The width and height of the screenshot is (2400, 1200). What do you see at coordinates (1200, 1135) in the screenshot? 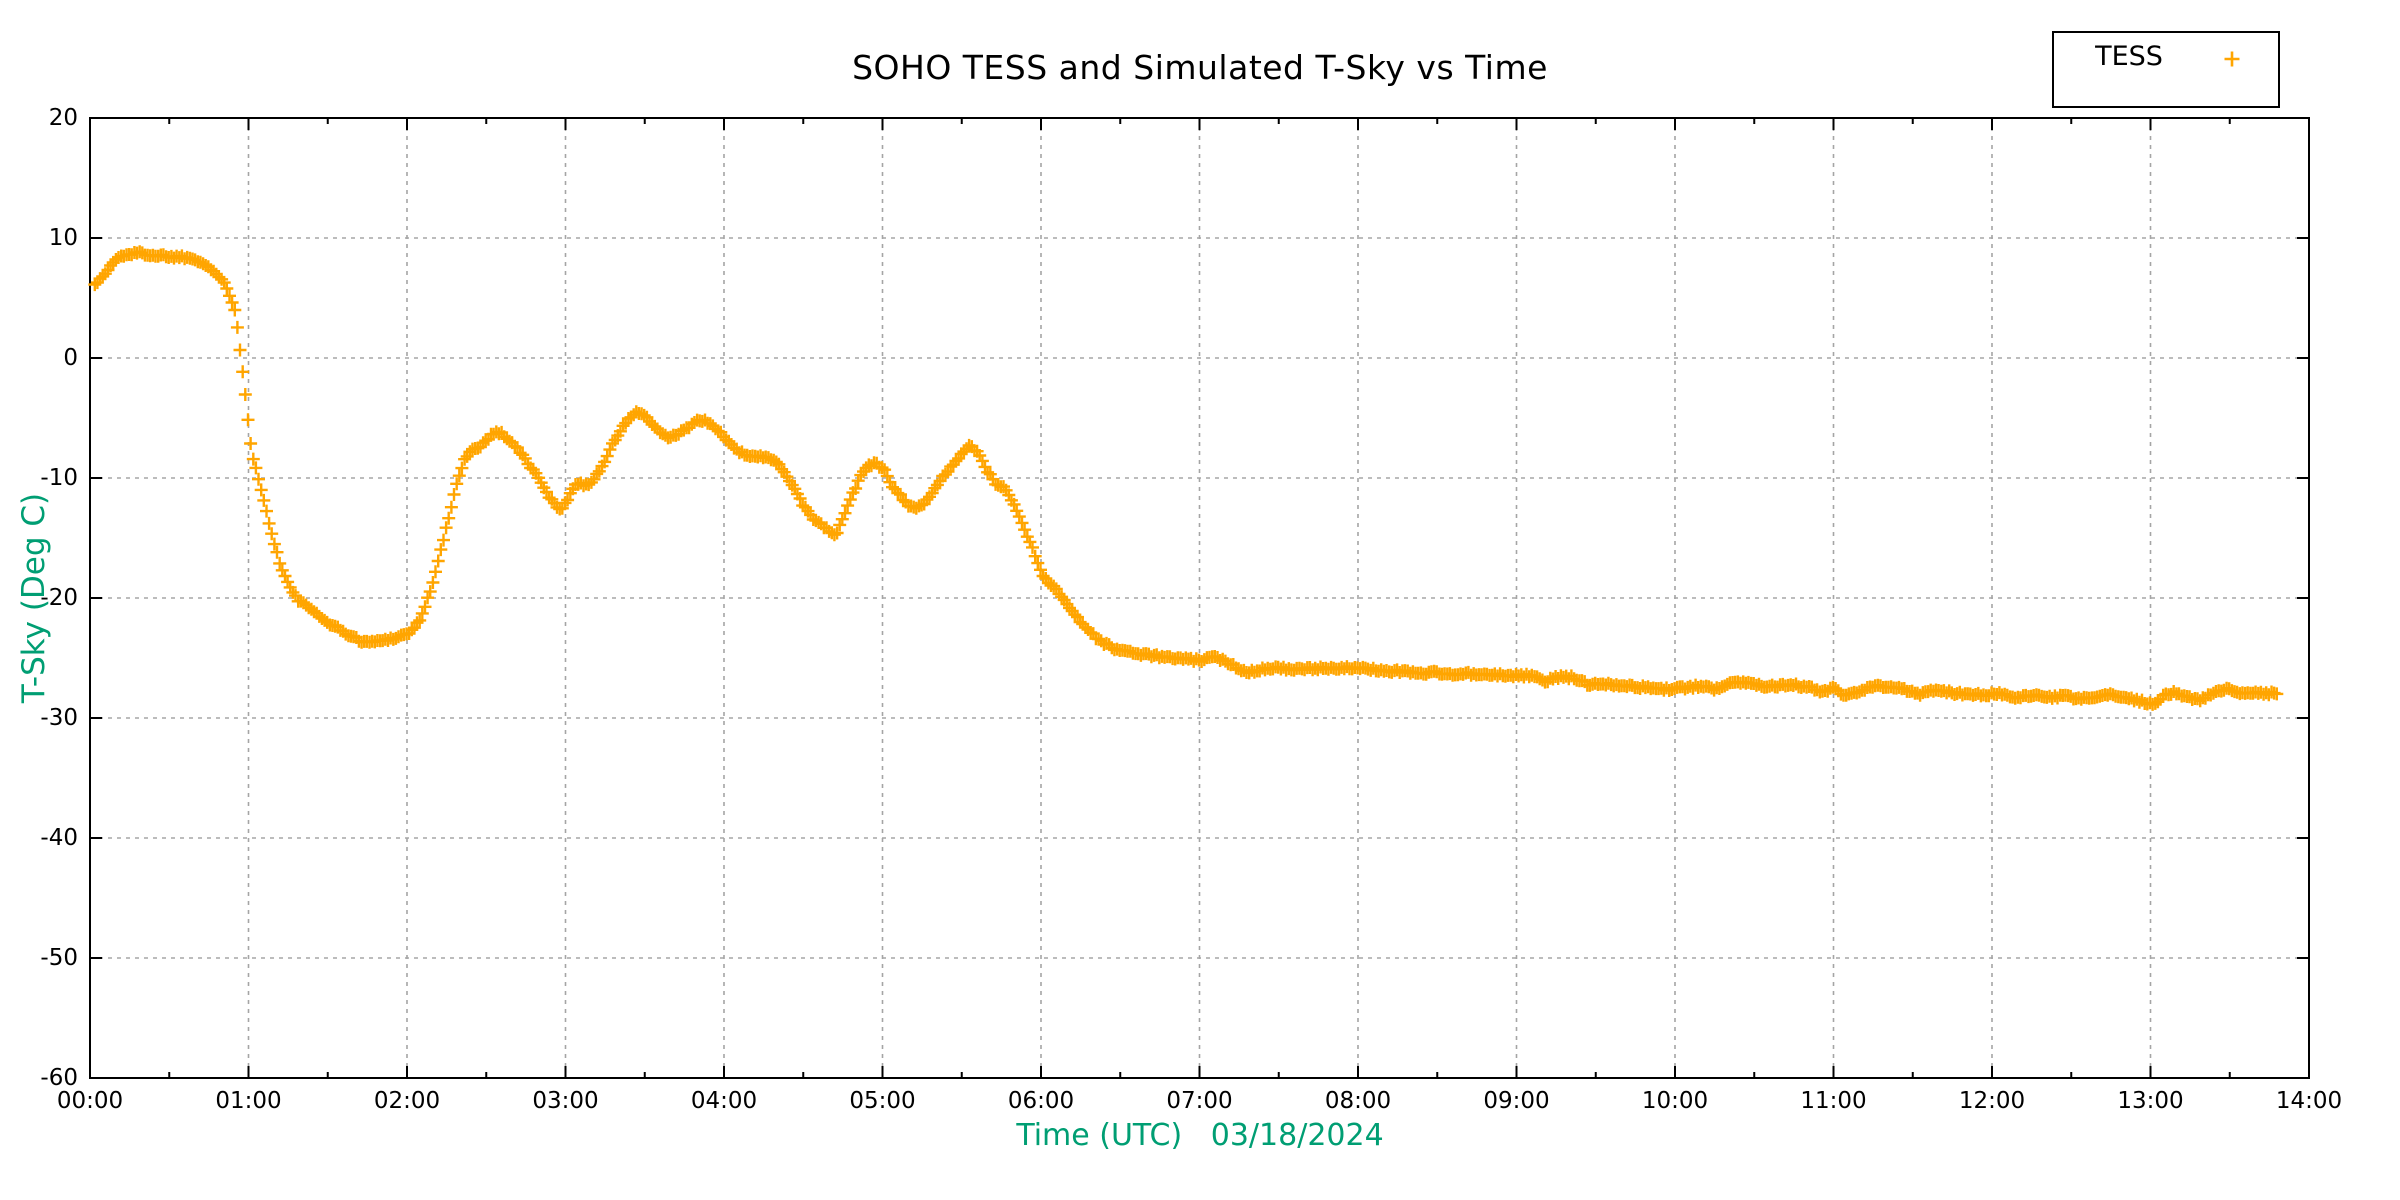
I see `x-axis-label: Time (UTC) 03/18/2024` at bounding box center [1200, 1135].